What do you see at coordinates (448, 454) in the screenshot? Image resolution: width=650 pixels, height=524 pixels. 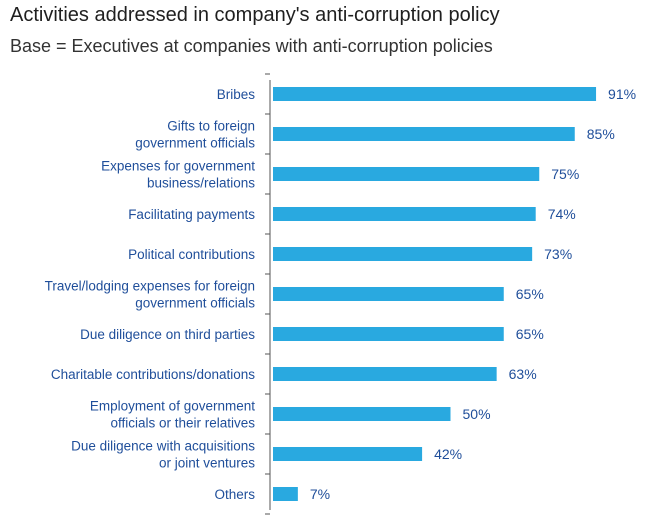 I see `value-label: 42%` at bounding box center [448, 454].